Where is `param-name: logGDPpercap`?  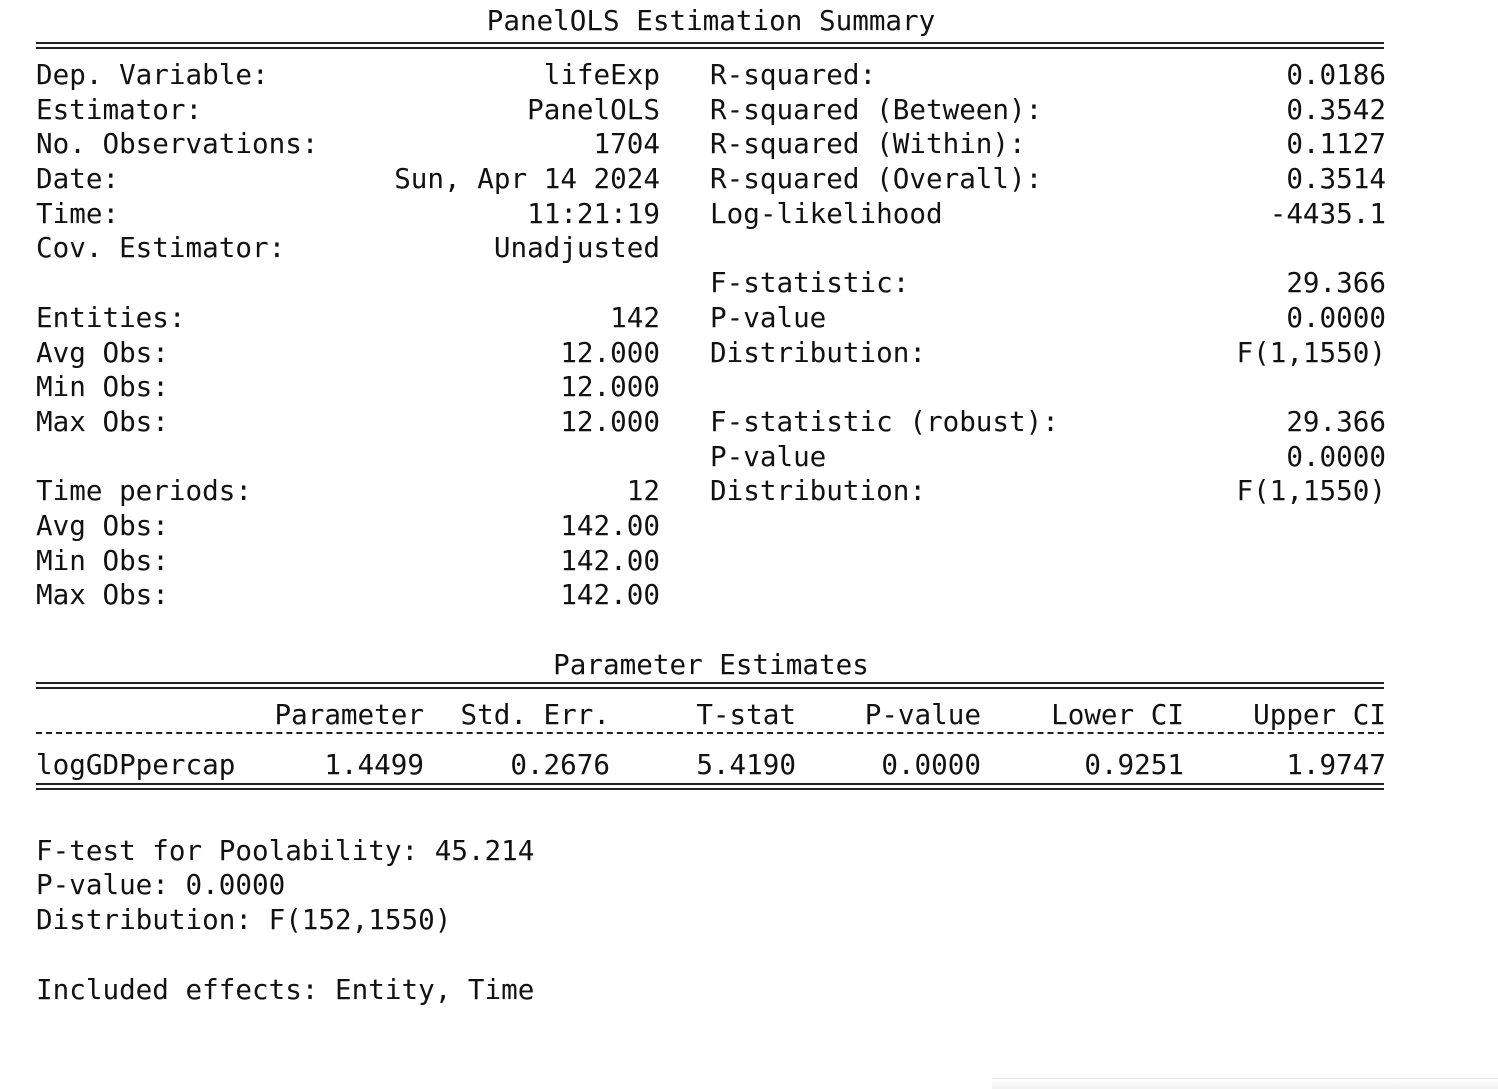 param-name: logGDPpercap is located at coordinates (135, 765).